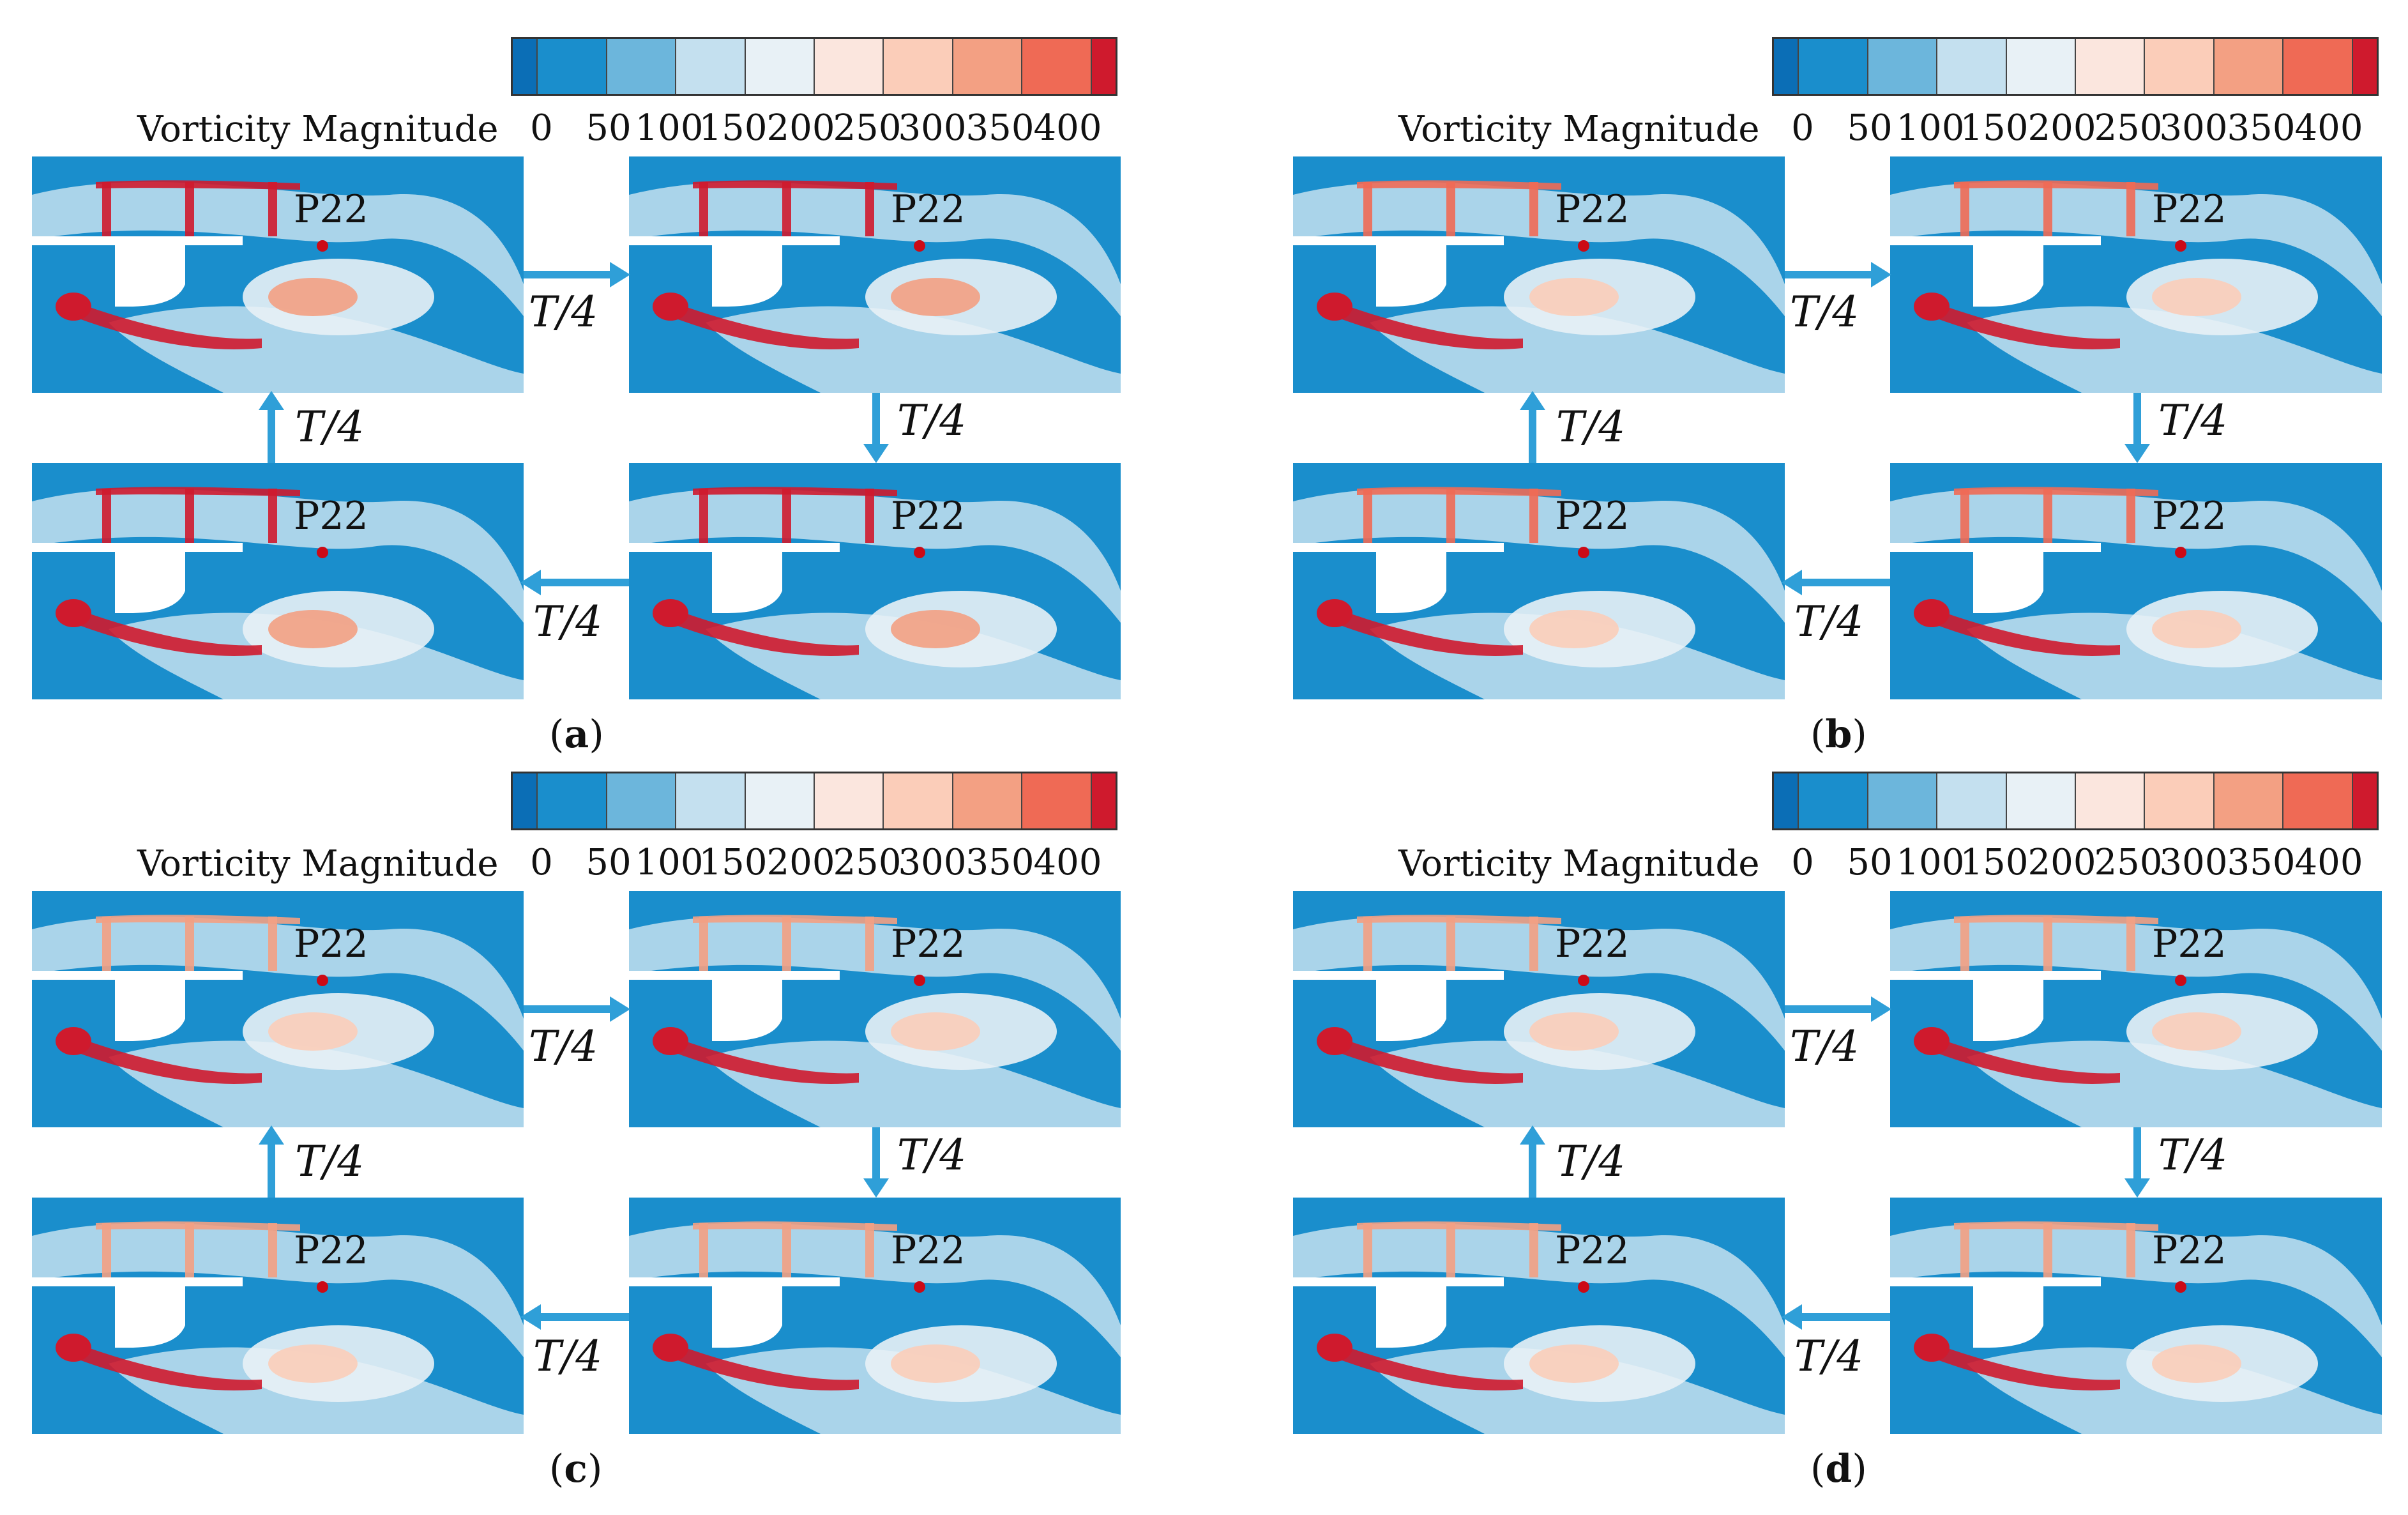  What do you see at coordinates (868, 128) in the screenshot?
I see `colorbar-tick-label: 250` at bounding box center [868, 128].